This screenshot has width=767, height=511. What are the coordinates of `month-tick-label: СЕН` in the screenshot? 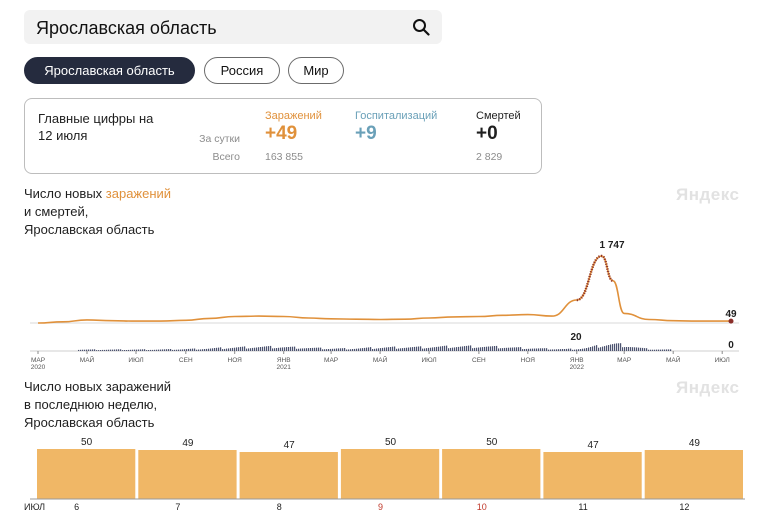 It's located at (479, 360).